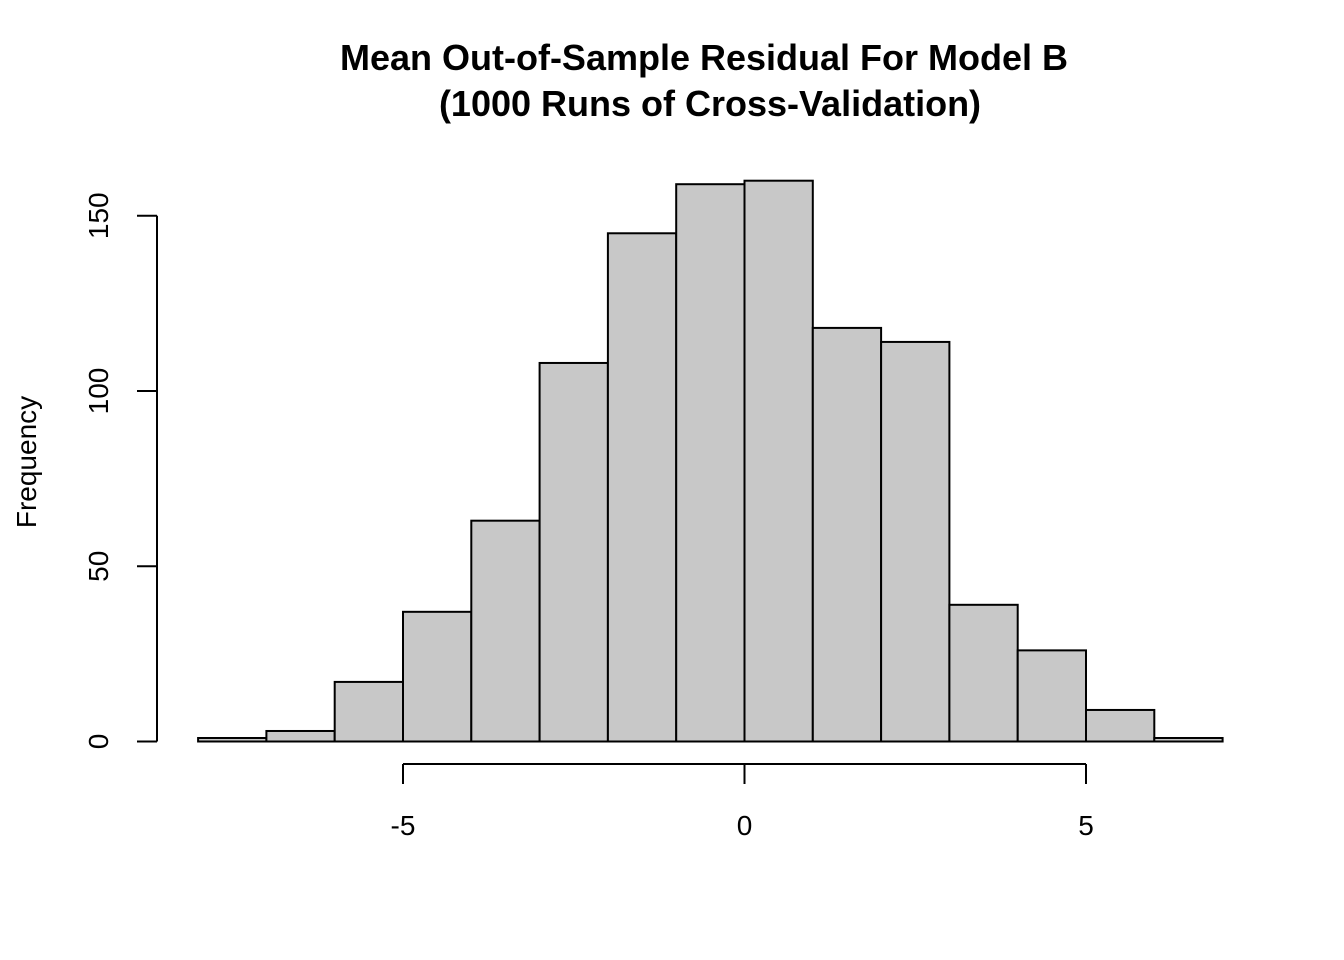 The image size is (1344, 960). What do you see at coordinates (742, 802) in the screenshot?
I see `x-axis: -5 0 5` at bounding box center [742, 802].